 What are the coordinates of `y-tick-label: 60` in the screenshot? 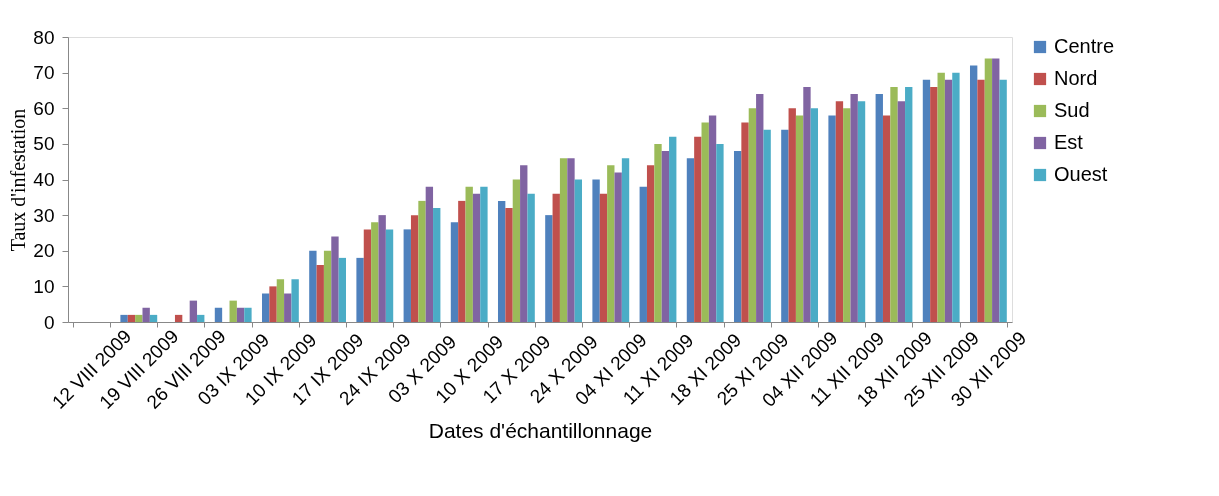 It's located at (44, 108).